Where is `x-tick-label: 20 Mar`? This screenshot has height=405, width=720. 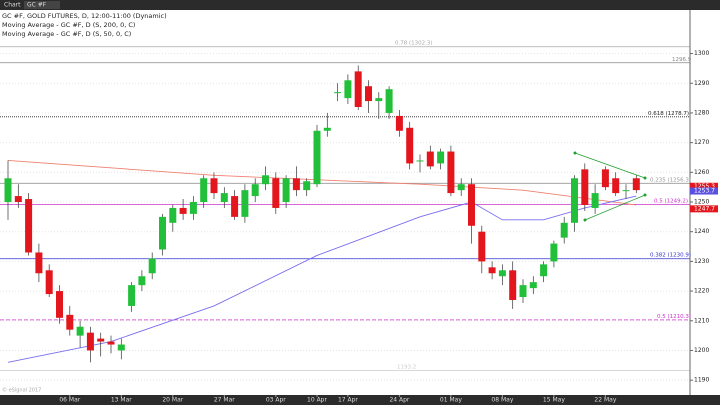 x-tick-label: 20 Mar is located at coordinates (172, 400).